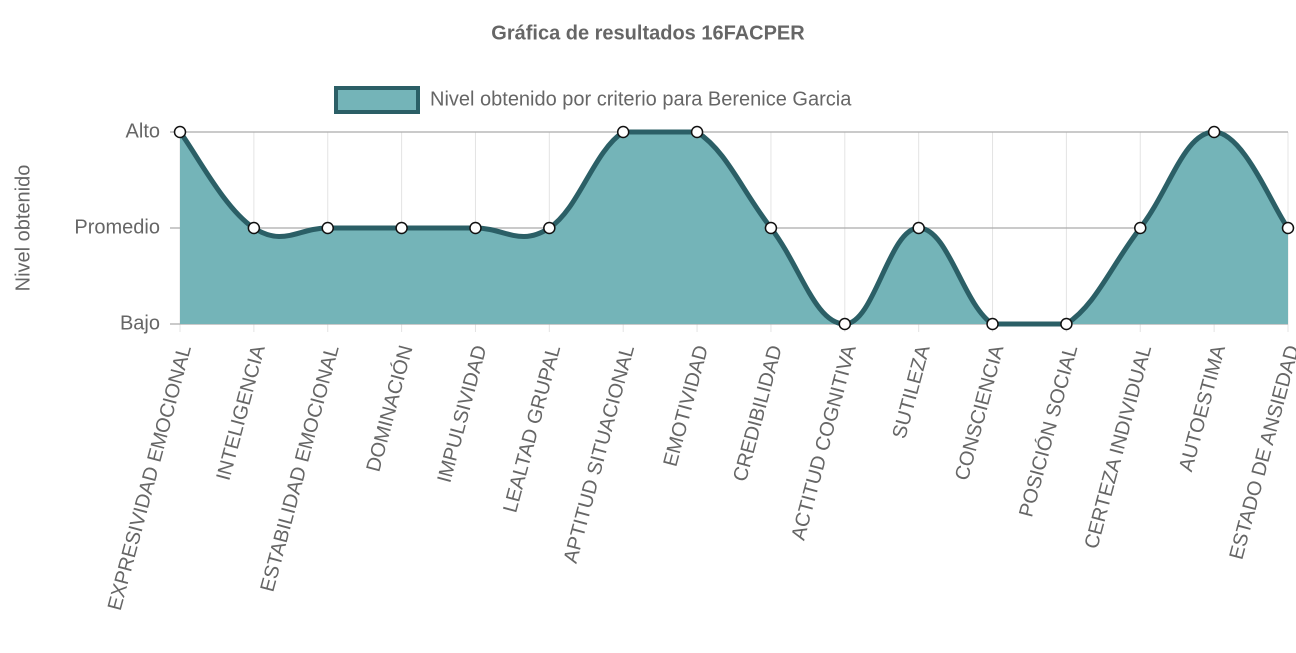 This screenshot has width=1296, height=653. What do you see at coordinates (1261, 452) in the screenshot?
I see `x-tick-label: ESTADO DE ANSIEDAD` at bounding box center [1261, 452].